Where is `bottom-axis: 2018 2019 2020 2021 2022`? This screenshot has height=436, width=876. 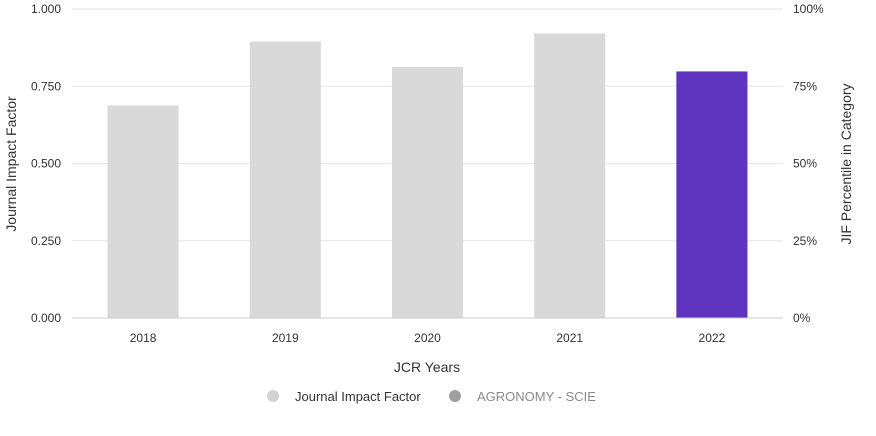 bottom-axis: 2018 2019 2020 2021 2022 is located at coordinates (427, 331).